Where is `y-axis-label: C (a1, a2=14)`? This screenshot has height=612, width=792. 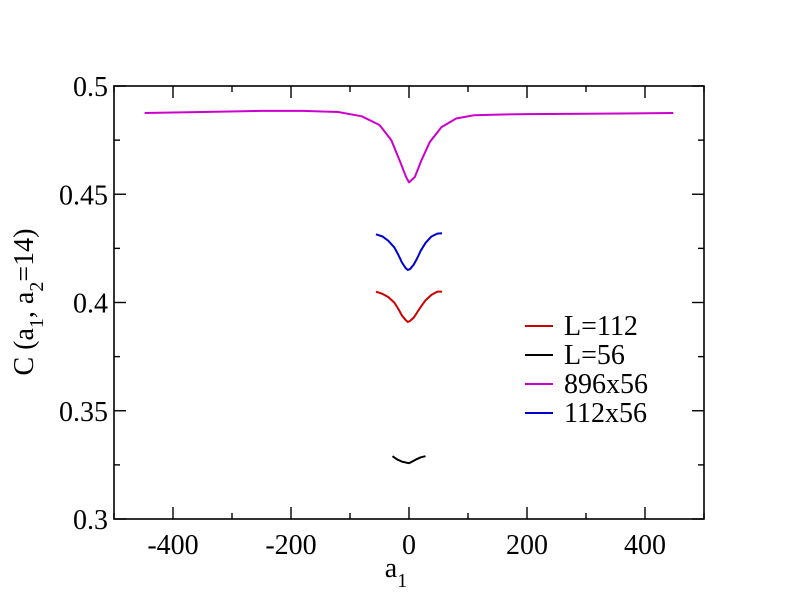
y-axis-label: C (a1, a2=14) is located at coordinates (28, 302).